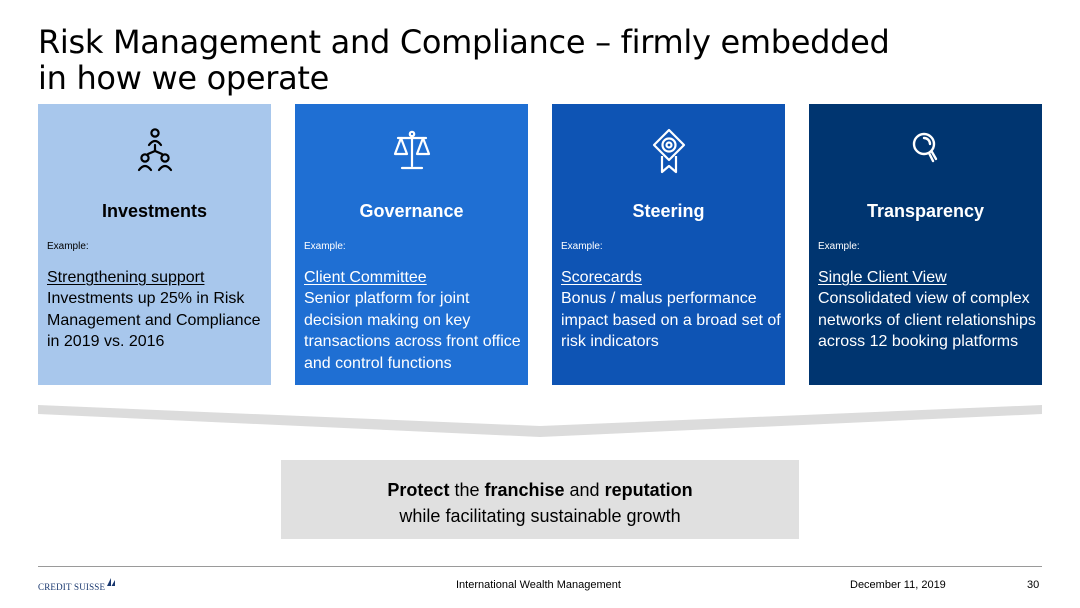  Describe the element at coordinates (418, 490) in the screenshot. I see `outcome-protect: Protect` at that location.